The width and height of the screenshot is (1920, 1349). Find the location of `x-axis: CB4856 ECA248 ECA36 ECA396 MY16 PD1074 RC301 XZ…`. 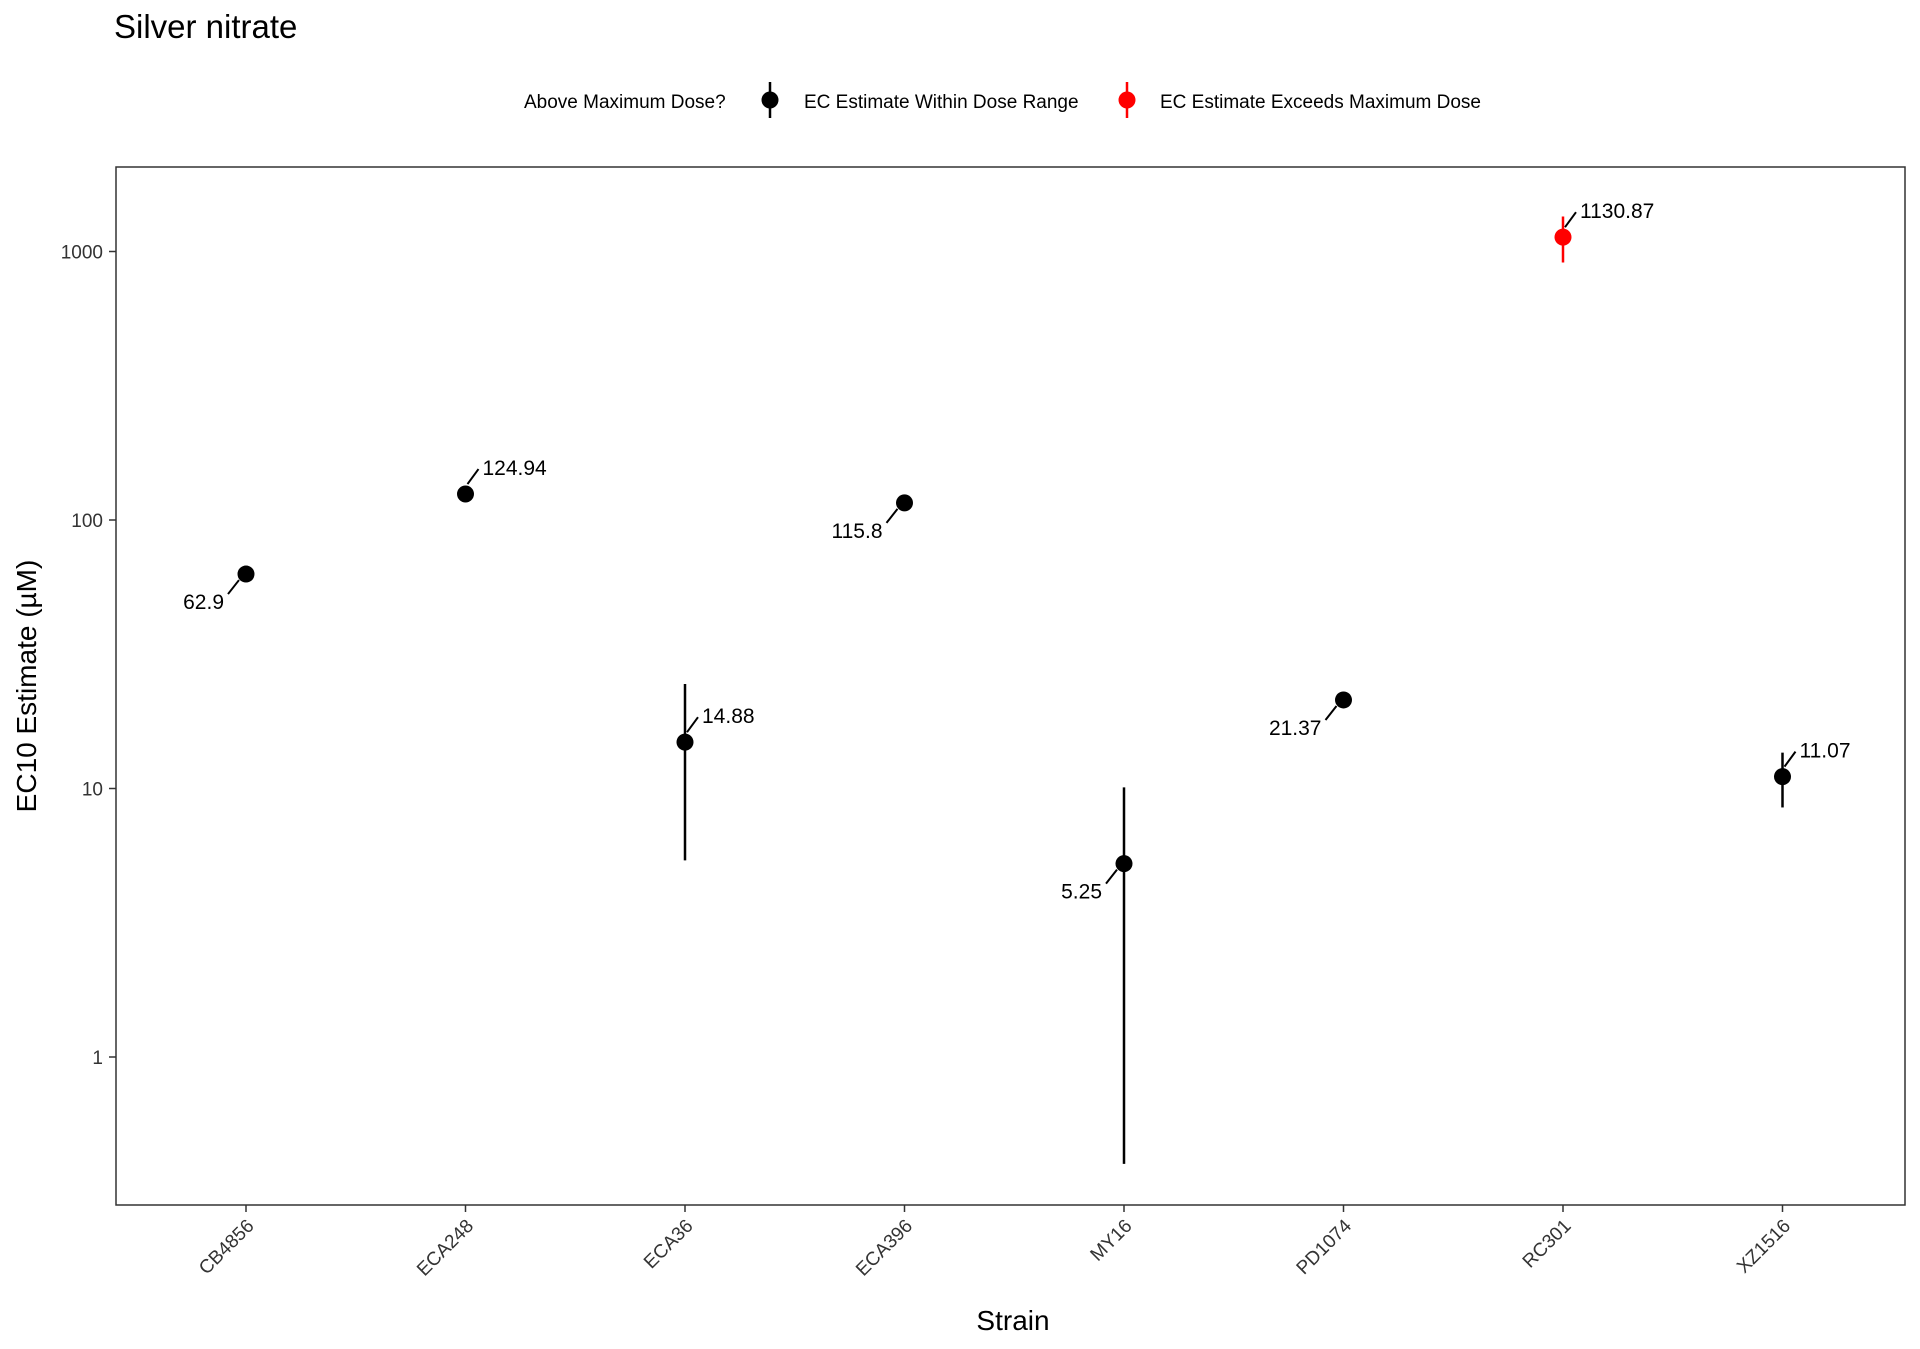

x-axis: CB4856 ECA248 ECA36 ECA396 MY16 PD1074 RC301 XZ… is located at coordinates (995, 1243).